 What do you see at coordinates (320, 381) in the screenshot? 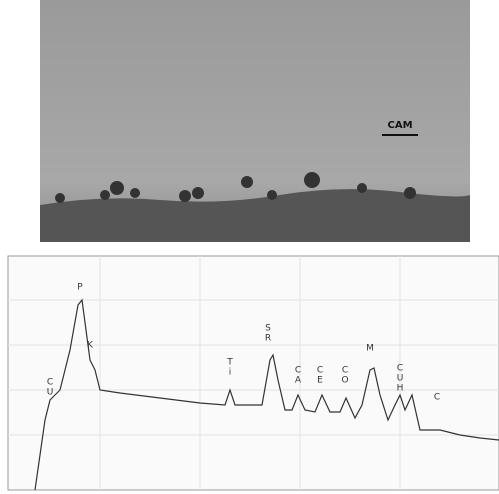
I see `peak-label: E` at bounding box center [320, 381].